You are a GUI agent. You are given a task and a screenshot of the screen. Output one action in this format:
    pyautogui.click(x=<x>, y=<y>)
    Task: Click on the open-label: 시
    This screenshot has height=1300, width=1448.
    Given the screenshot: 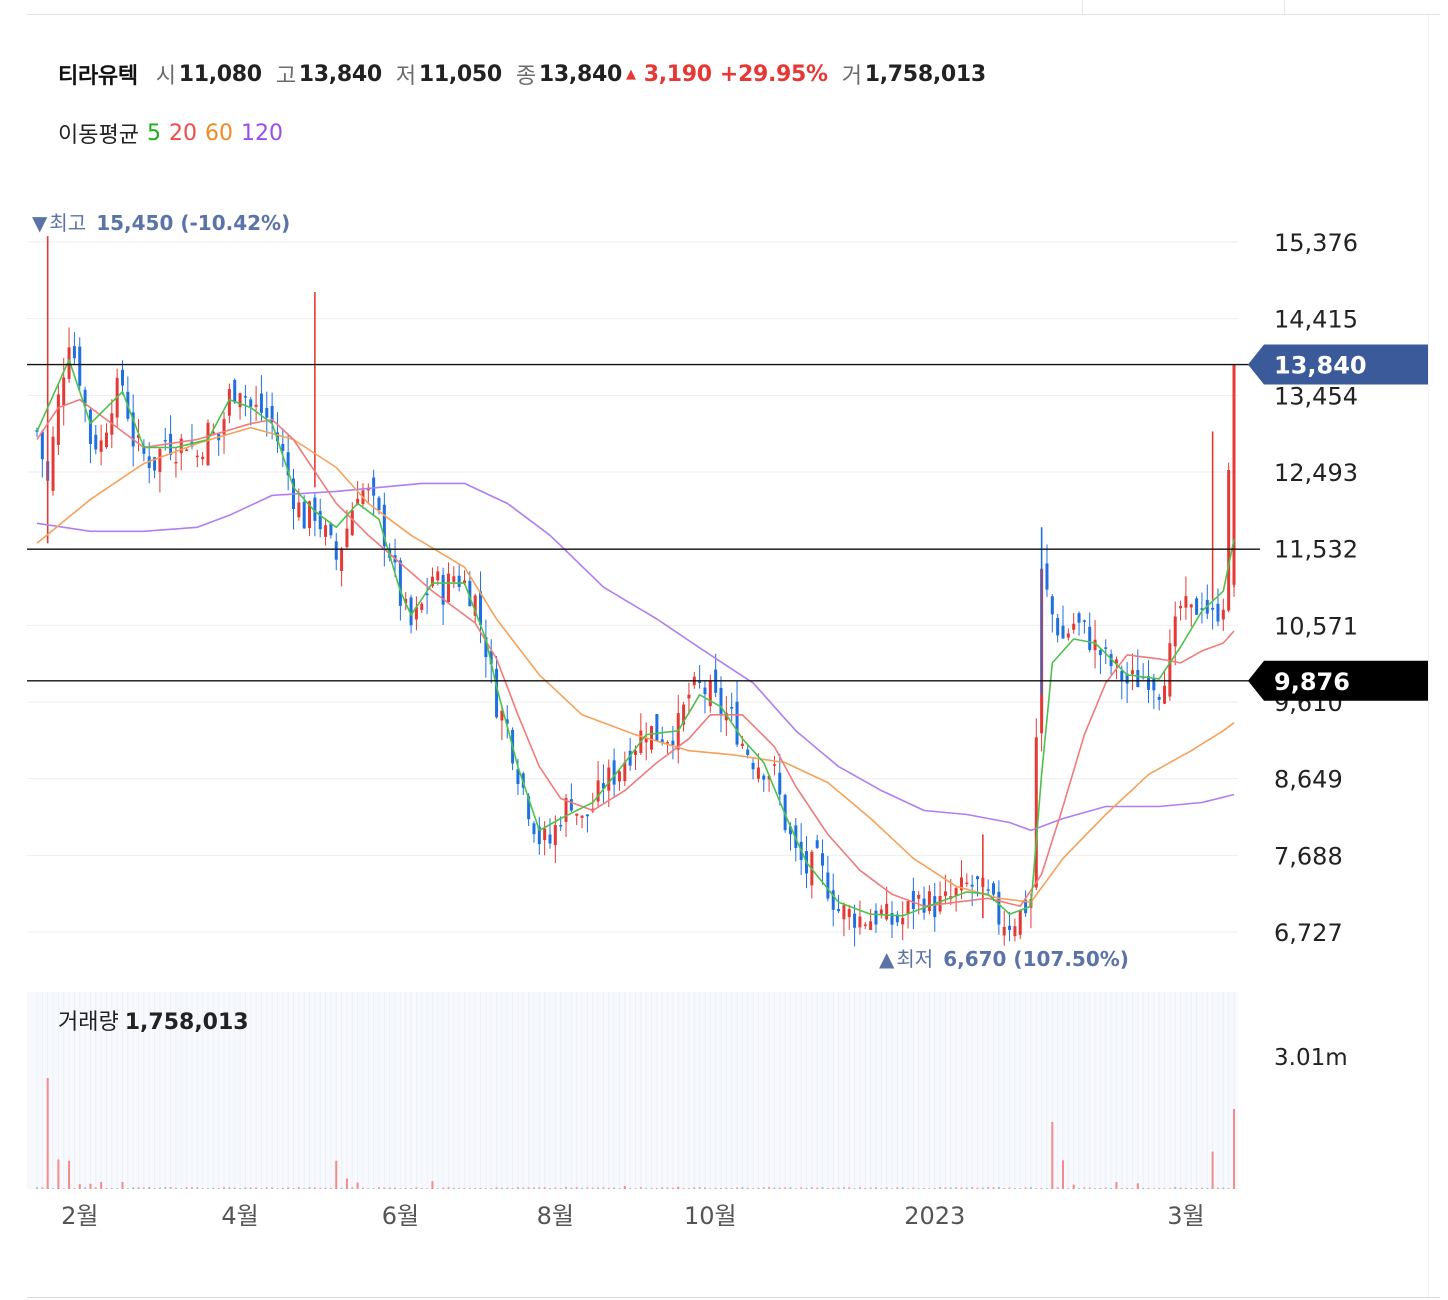 What is the action you would take?
    pyautogui.click(x=165, y=76)
    